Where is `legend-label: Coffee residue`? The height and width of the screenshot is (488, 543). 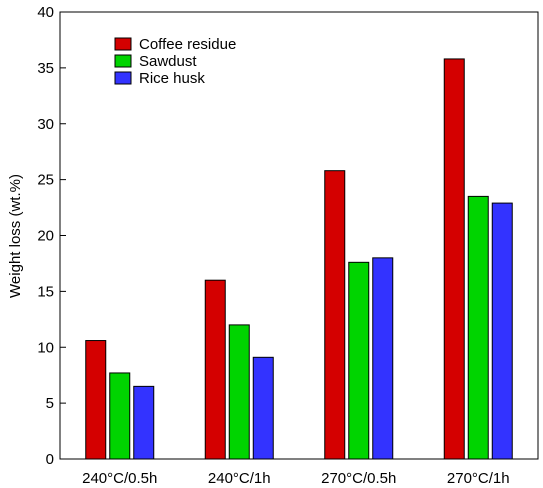
legend-label: Coffee residue is located at coordinates (187, 44).